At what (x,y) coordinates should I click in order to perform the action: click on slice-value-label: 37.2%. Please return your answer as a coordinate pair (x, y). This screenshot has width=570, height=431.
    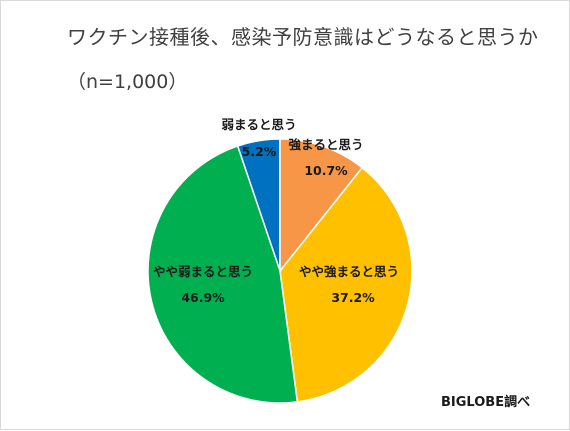
    Looking at the image, I should click on (353, 297).